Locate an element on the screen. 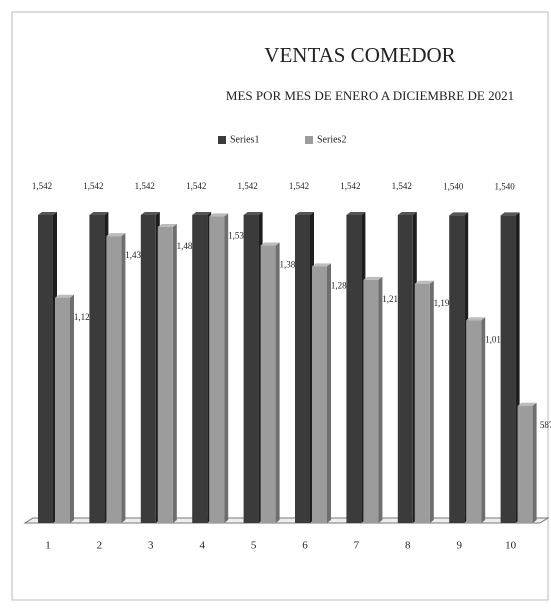  x-tick-label: 2 is located at coordinates (100, 546).